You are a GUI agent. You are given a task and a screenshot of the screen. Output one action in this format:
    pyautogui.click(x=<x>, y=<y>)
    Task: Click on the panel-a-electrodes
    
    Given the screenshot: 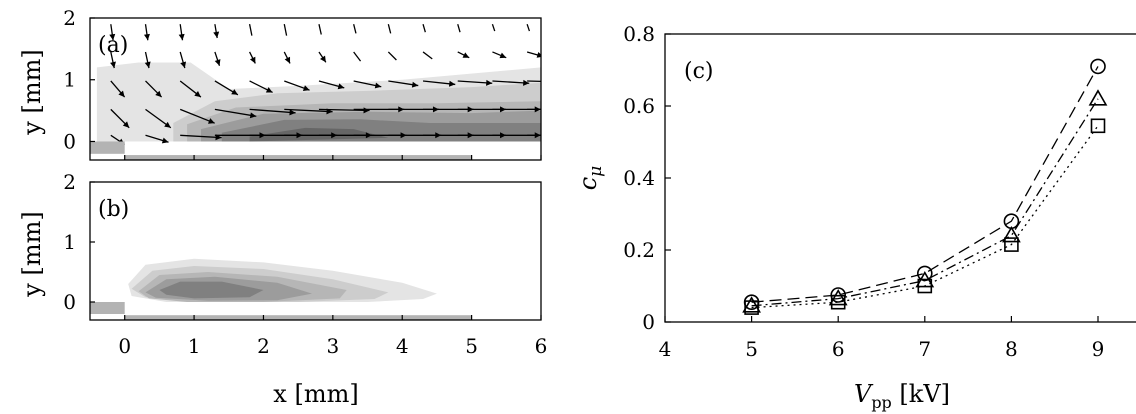 What is the action you would take?
    pyautogui.click(x=281, y=154)
    